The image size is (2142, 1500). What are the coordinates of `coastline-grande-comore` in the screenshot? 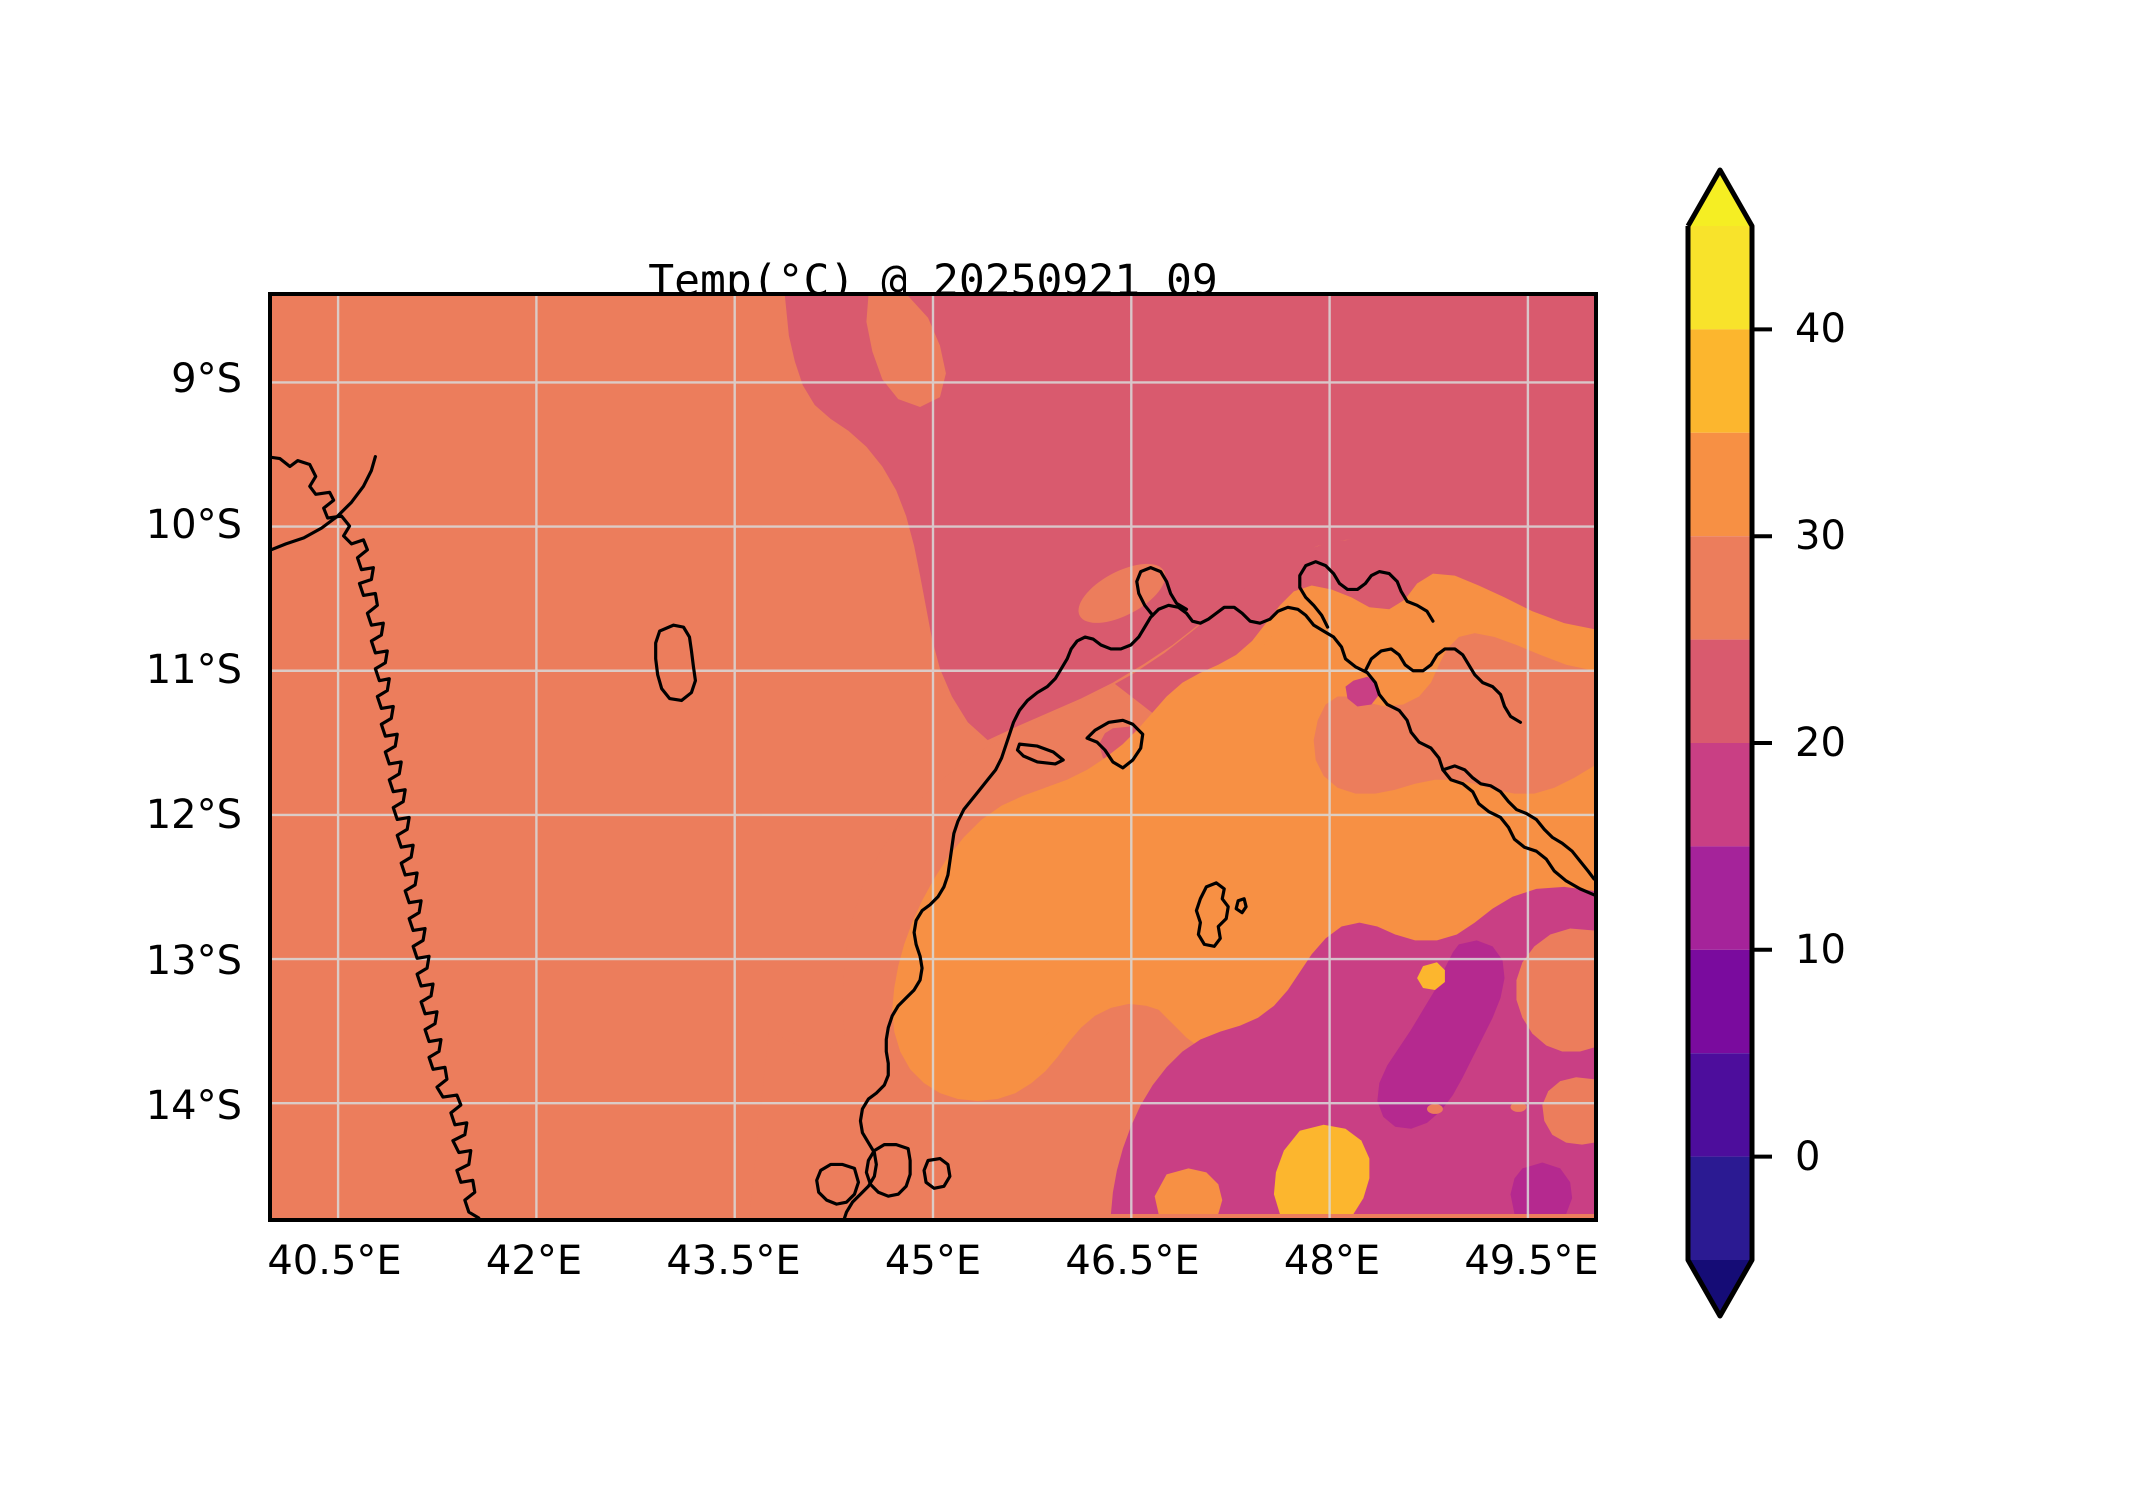 It's located at (676, 663).